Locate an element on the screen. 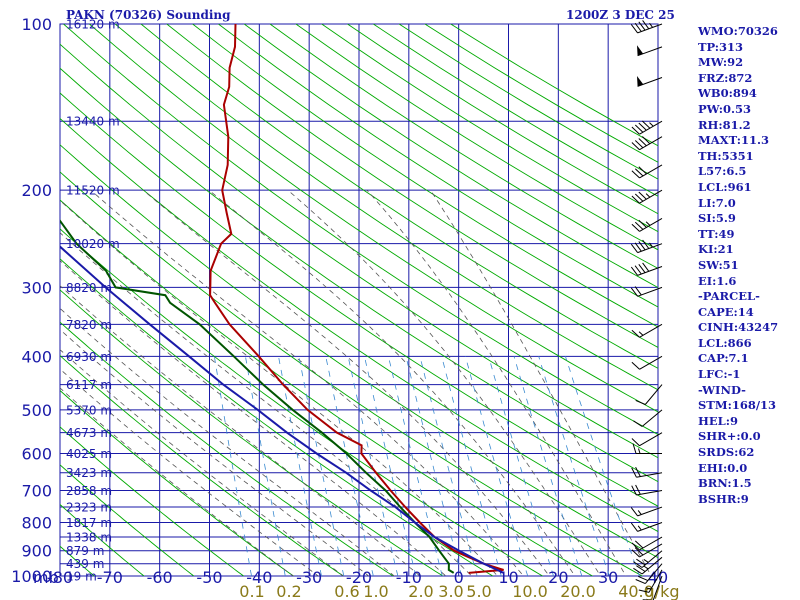  index-line: TH:5351 is located at coordinates (726, 155).